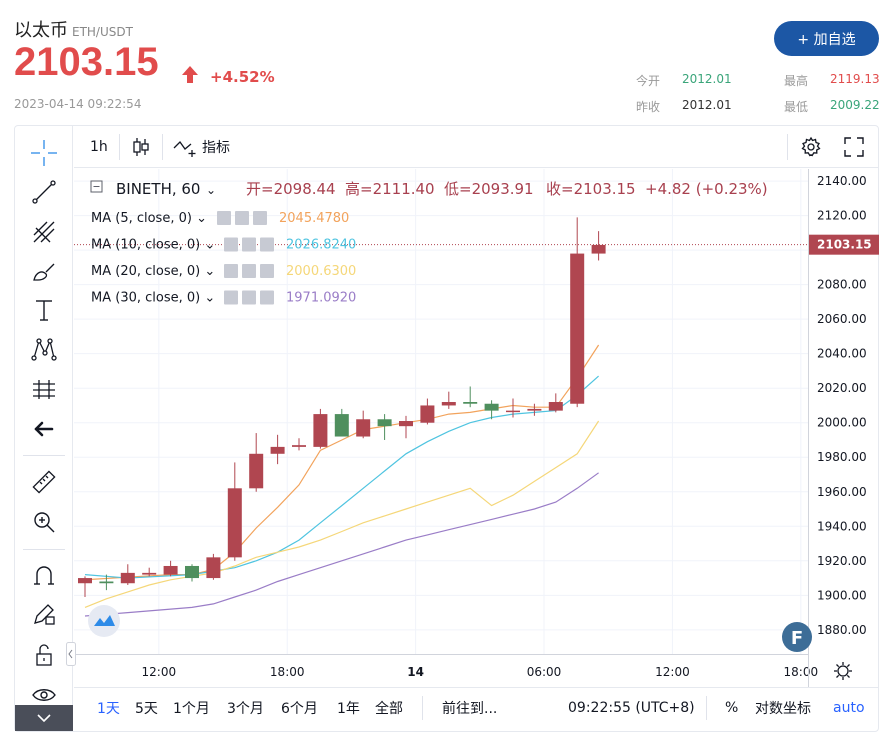  I want to click on ma-legend-name: MA (30, close, 0) ⌄, so click(153, 298).